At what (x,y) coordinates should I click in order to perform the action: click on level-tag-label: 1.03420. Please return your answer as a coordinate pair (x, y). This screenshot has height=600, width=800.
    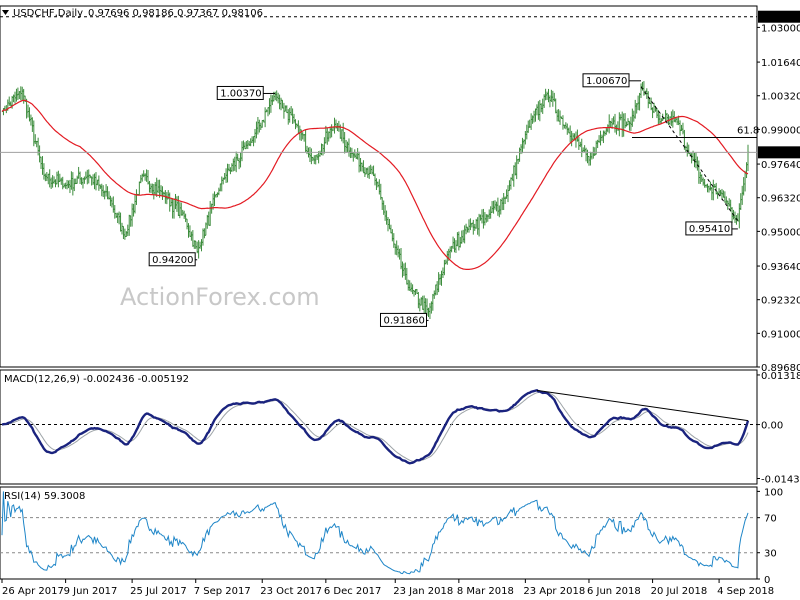
    Looking at the image, I should click on (781, 18).